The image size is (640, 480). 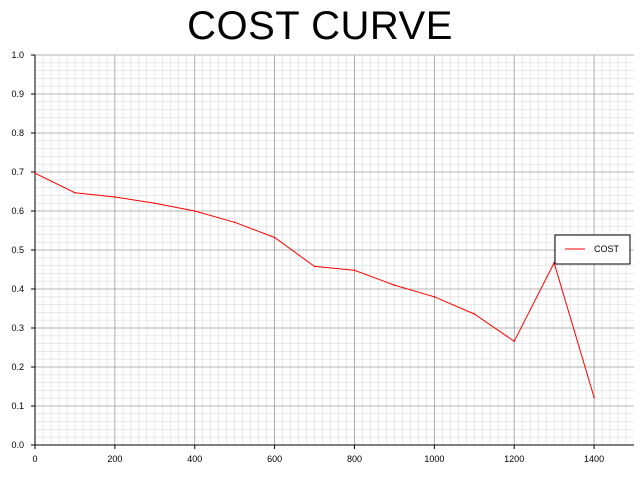 I want to click on y-tick-label: 0.4, so click(x=17, y=289).